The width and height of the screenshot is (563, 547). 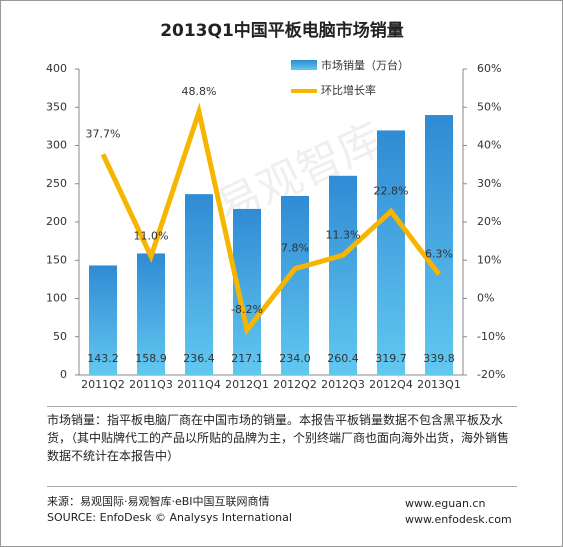 What do you see at coordinates (304, 65) in the screenshot?
I see `legend-swatch` at bounding box center [304, 65].